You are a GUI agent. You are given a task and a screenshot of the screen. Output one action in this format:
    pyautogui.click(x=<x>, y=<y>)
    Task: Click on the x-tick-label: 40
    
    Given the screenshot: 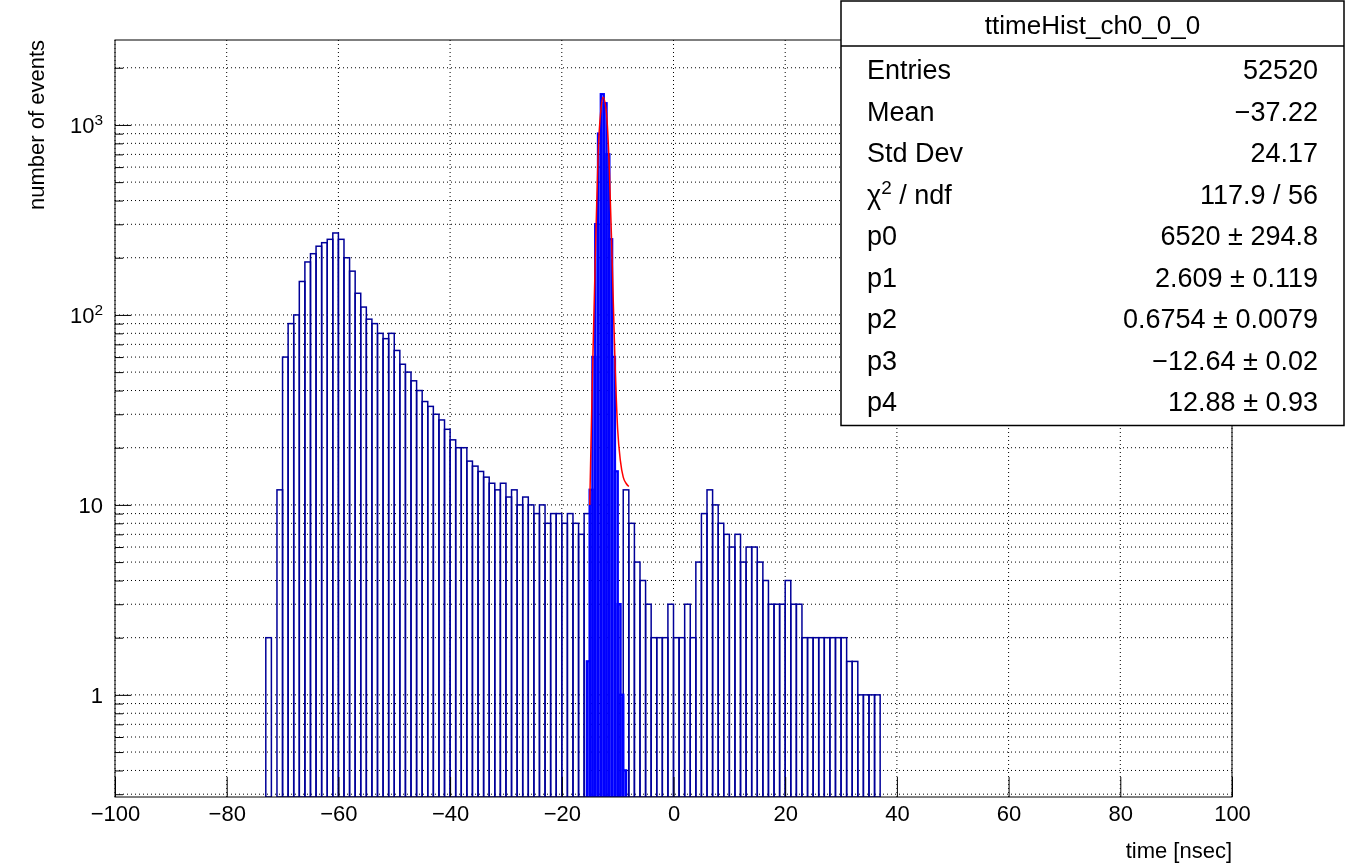 What is the action you would take?
    pyautogui.click(x=897, y=813)
    